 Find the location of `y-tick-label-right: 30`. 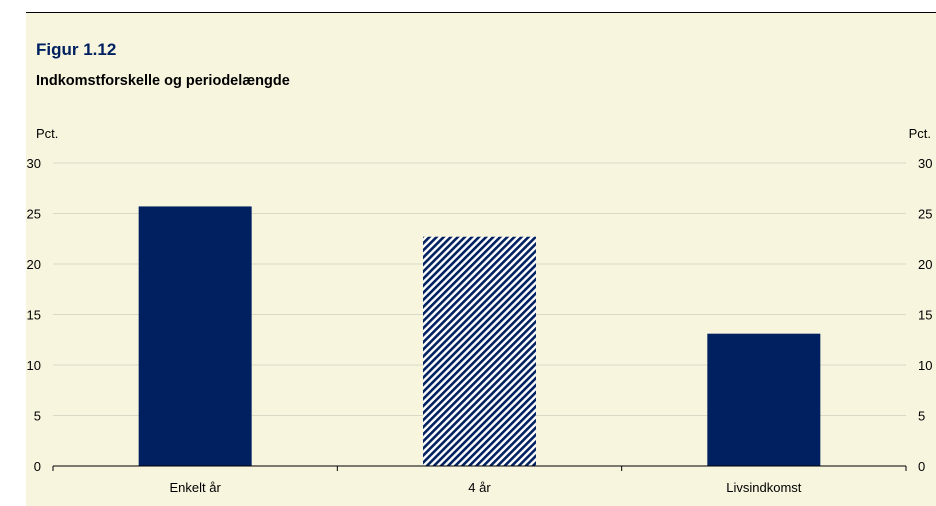

y-tick-label-right: 30 is located at coordinates (925, 163).